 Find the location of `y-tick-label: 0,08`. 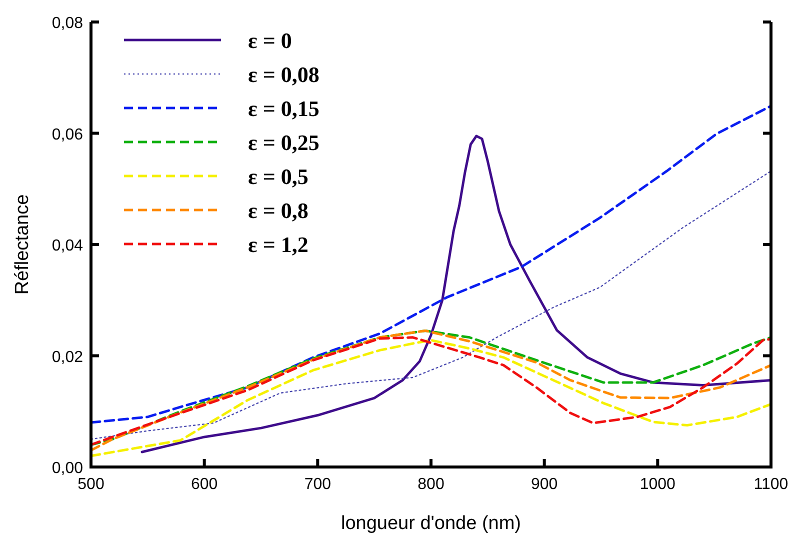

y-tick-label: 0,08 is located at coordinates (68, 23).